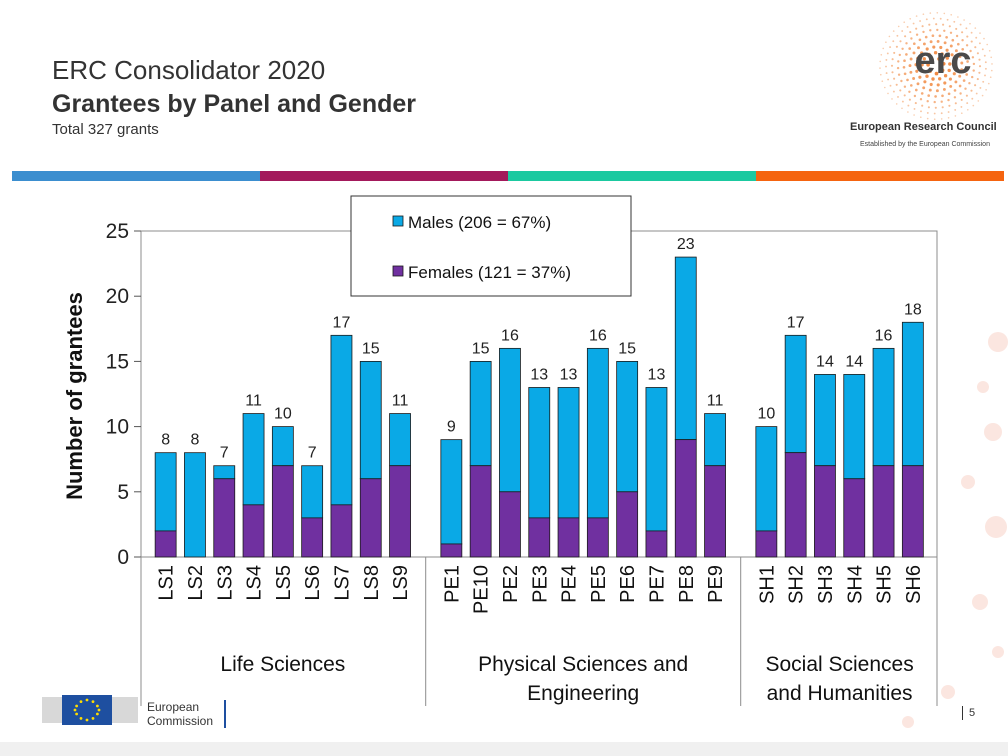  I want to click on group-label: and Humanities, so click(840, 693).